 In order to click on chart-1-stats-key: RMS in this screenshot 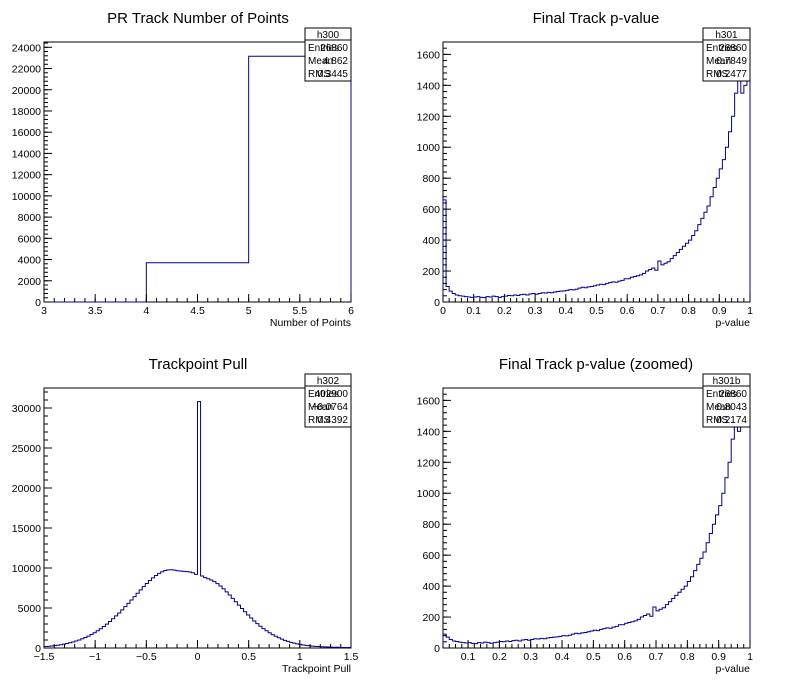, I will do `click(319, 74)`.